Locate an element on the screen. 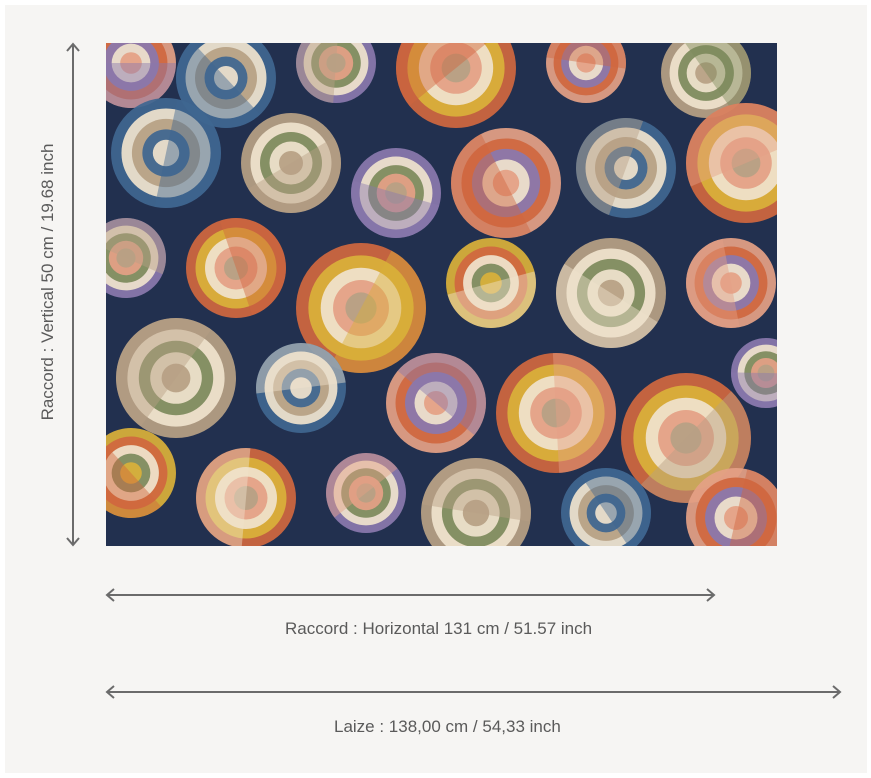  width-dimension-arrow is located at coordinates (473, 692).